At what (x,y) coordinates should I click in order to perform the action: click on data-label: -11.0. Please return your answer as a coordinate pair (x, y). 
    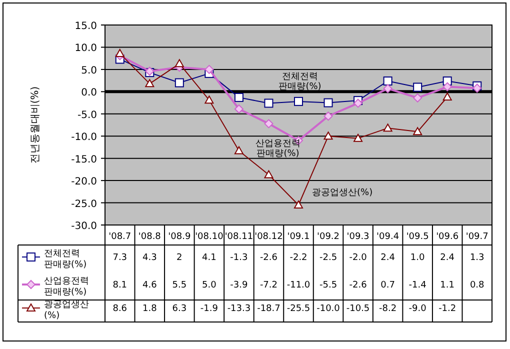
    Looking at the image, I should click on (298, 285).